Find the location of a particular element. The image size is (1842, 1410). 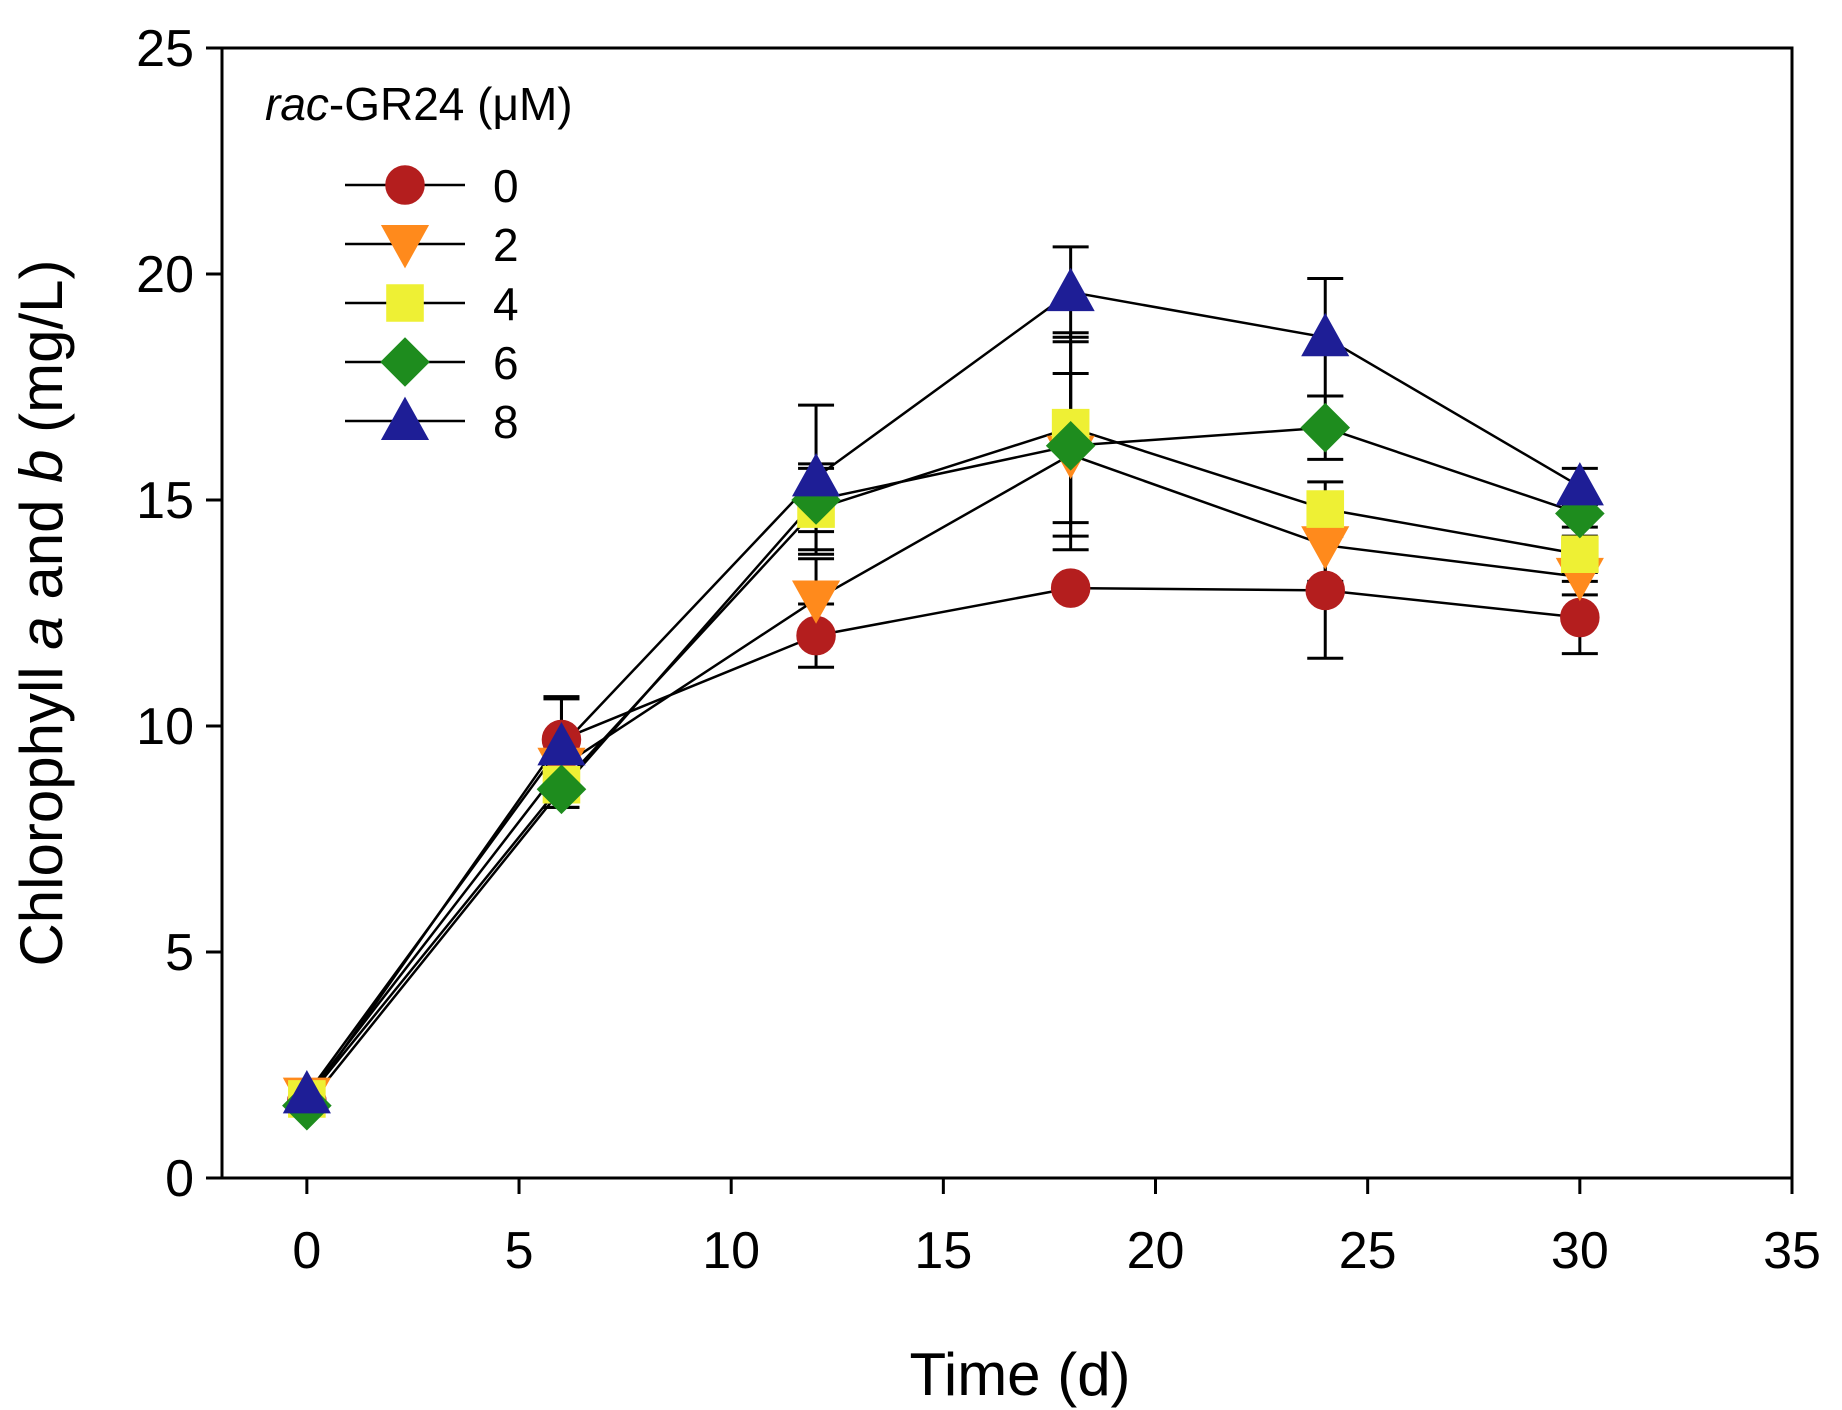

y-axis-title: Chlorophyll a and b (mg/L) is located at coordinates (41, 612).